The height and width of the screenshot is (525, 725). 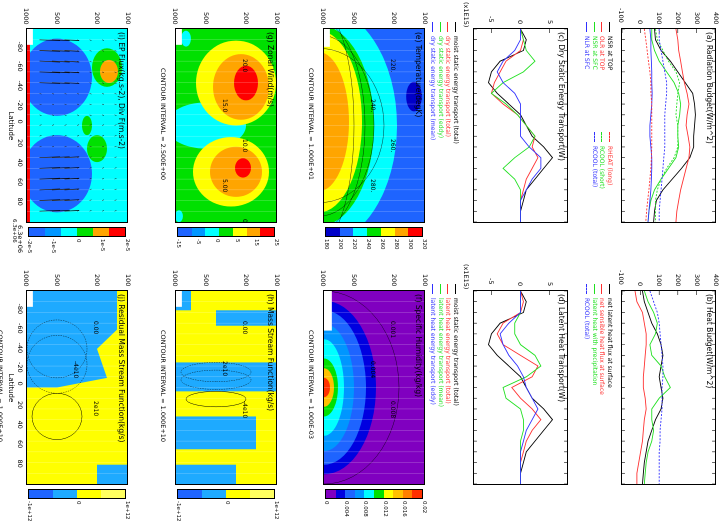 I want to click on plot-a: (a) Radiation Budget(W/m^2), so click(x=668, y=125).